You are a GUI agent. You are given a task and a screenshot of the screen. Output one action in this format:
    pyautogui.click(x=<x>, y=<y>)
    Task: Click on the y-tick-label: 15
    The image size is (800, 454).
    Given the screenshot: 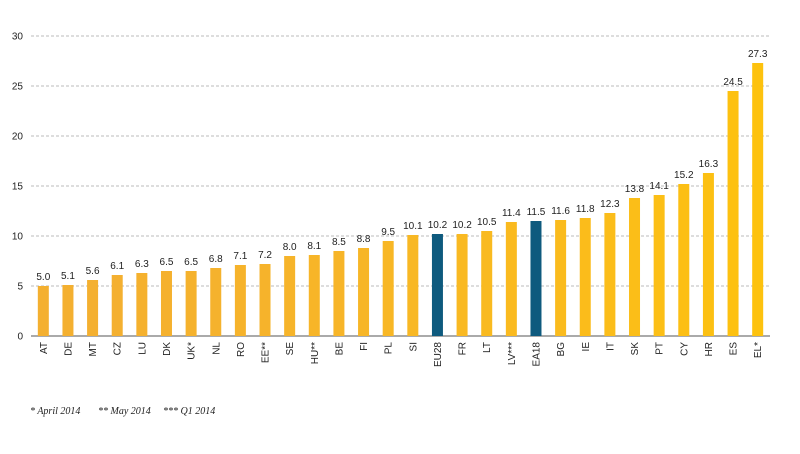 What is the action you would take?
    pyautogui.click(x=18, y=187)
    